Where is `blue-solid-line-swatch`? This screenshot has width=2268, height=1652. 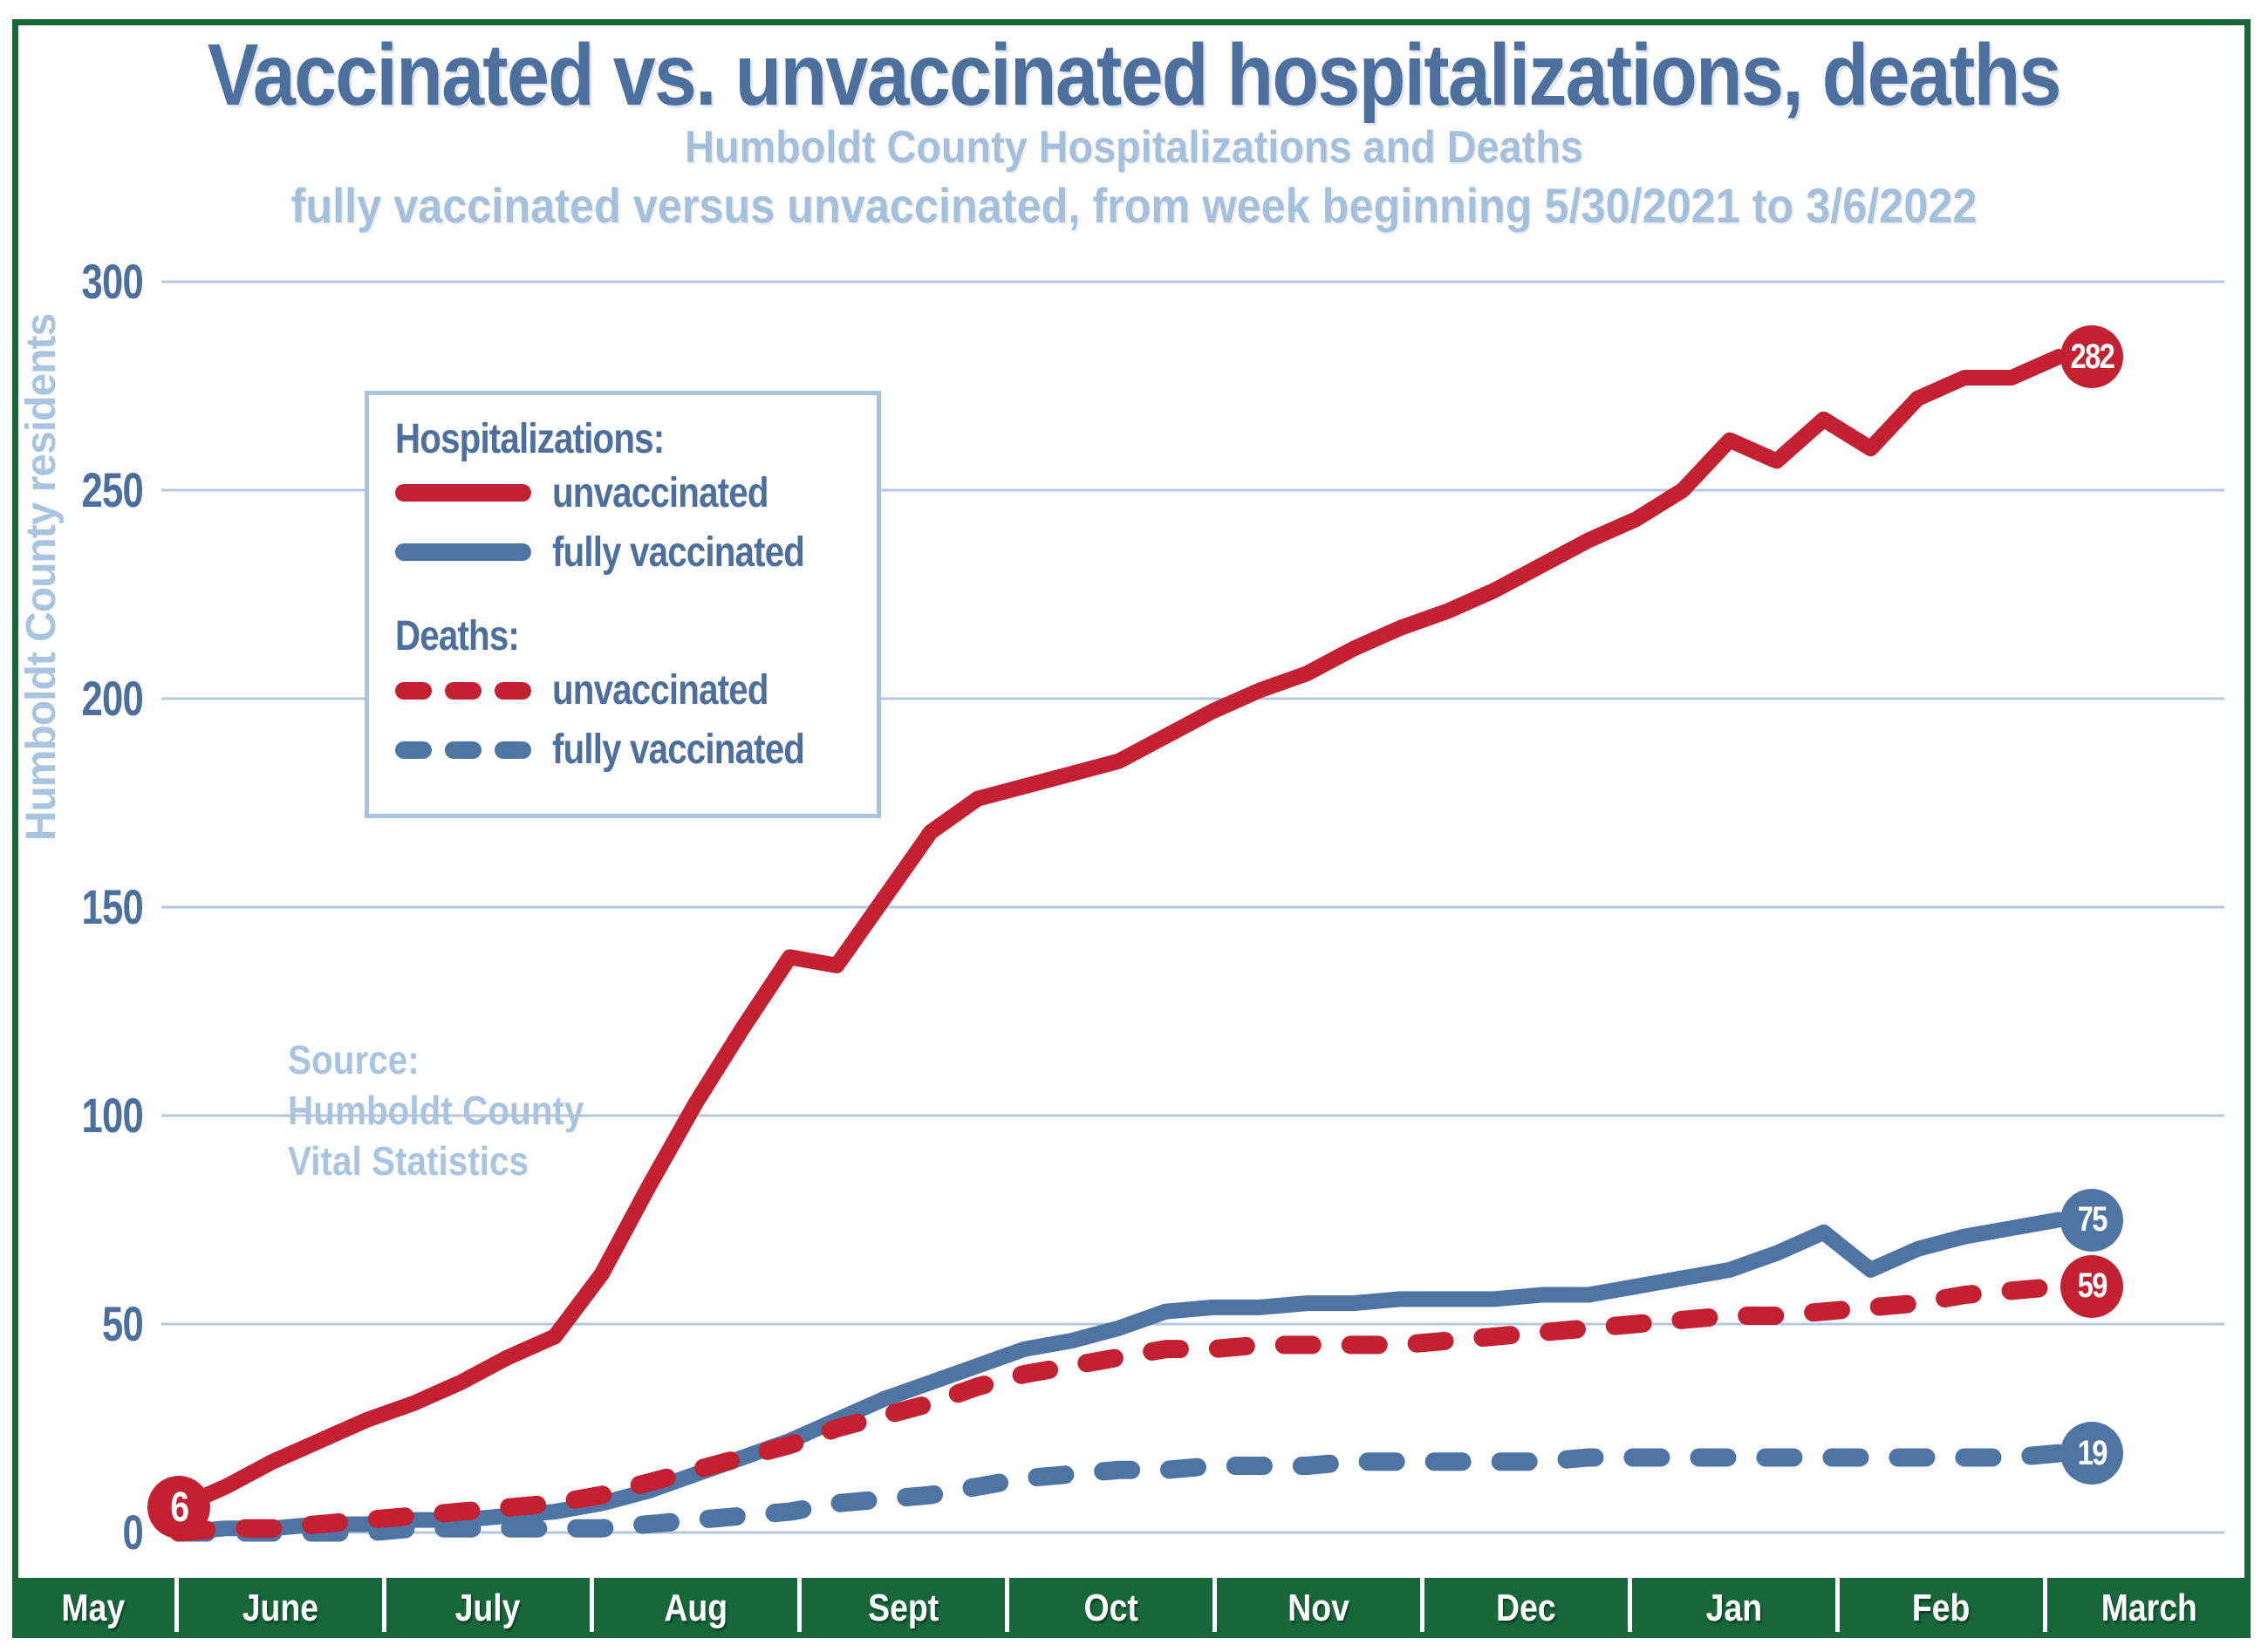 blue-solid-line-swatch is located at coordinates (463, 552).